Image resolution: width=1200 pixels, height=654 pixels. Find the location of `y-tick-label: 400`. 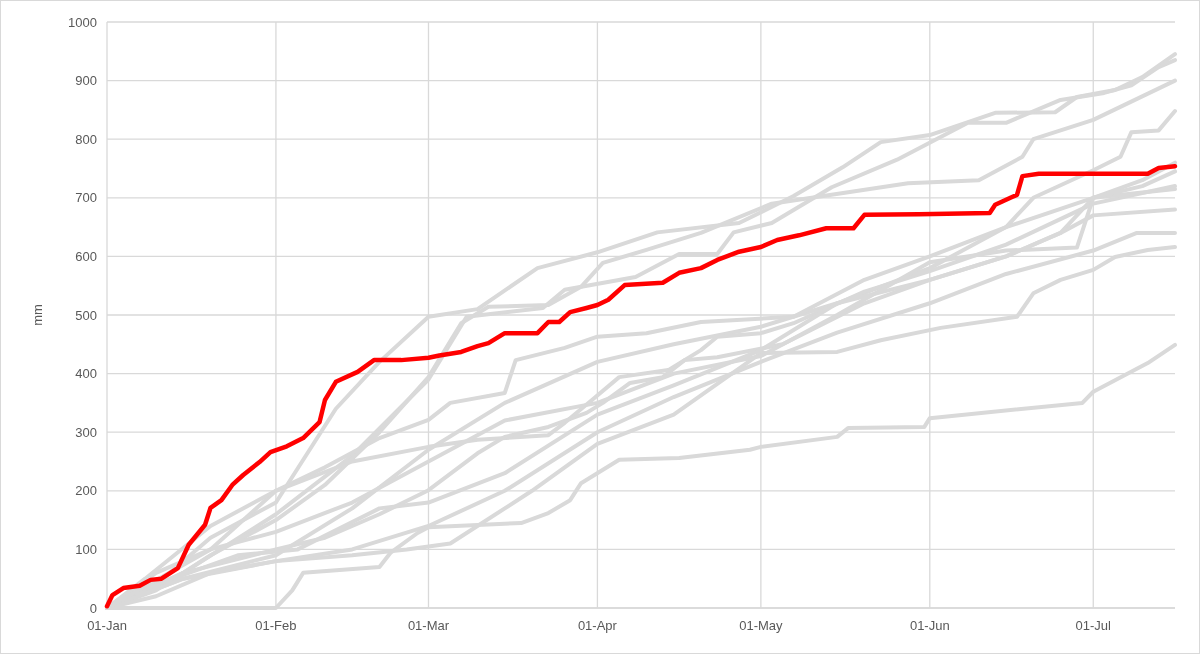

y-tick-label: 400 is located at coordinates (86, 374).